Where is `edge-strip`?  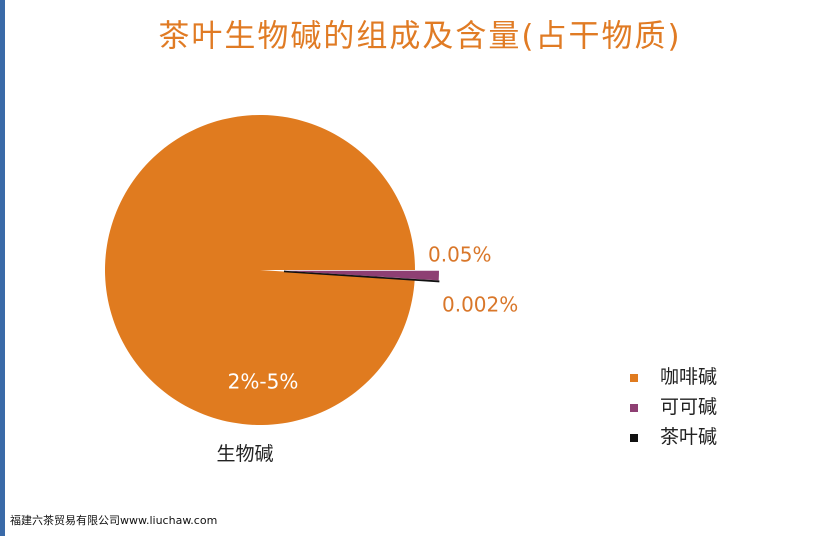
edge-strip is located at coordinates (2, 268).